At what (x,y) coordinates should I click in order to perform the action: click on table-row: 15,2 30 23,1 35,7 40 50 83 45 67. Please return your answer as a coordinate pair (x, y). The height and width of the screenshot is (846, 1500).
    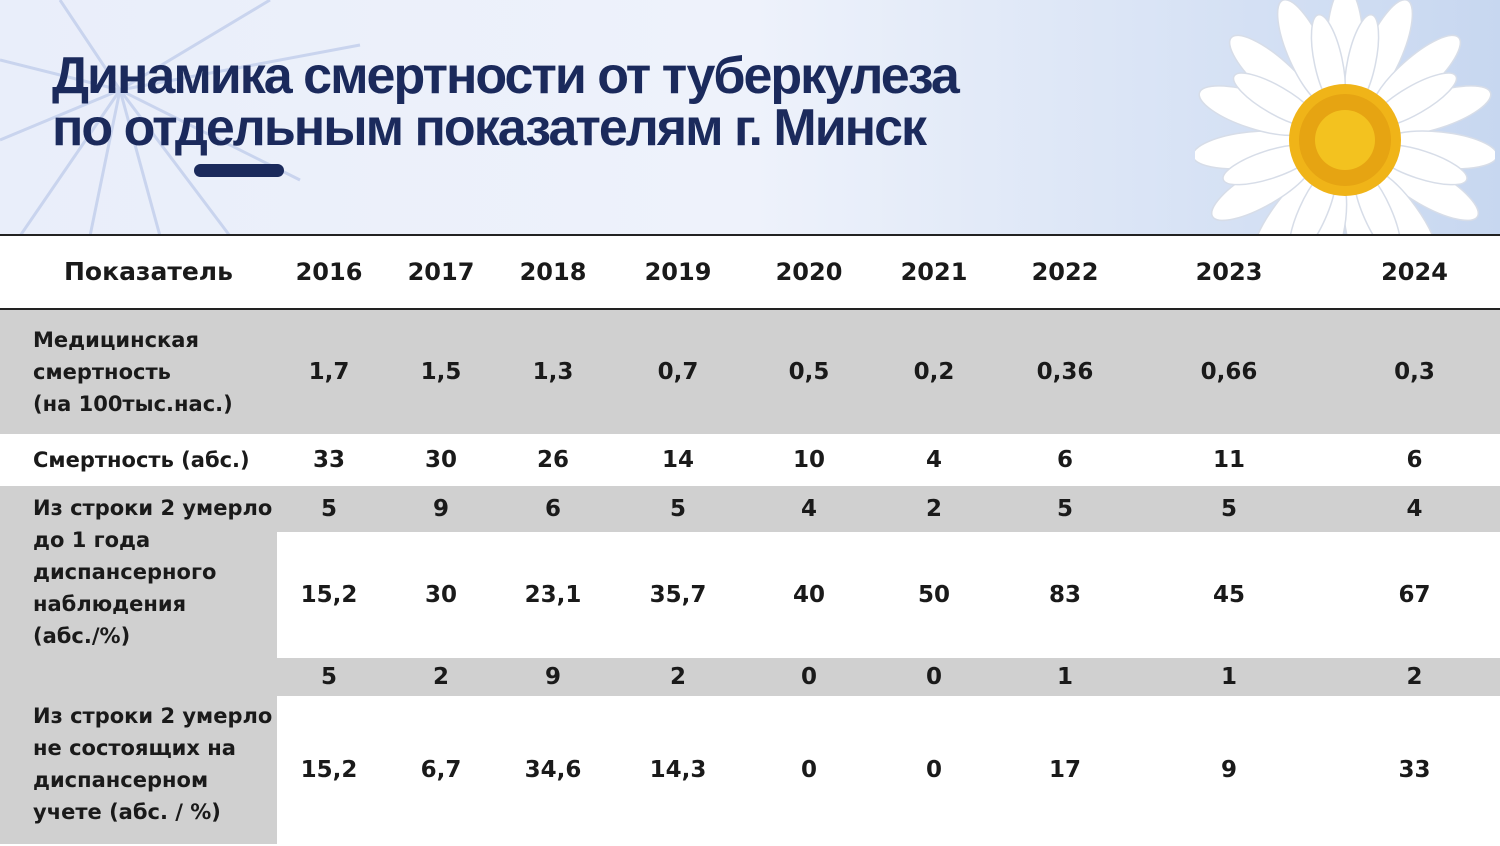
    Looking at the image, I should click on (750, 595).